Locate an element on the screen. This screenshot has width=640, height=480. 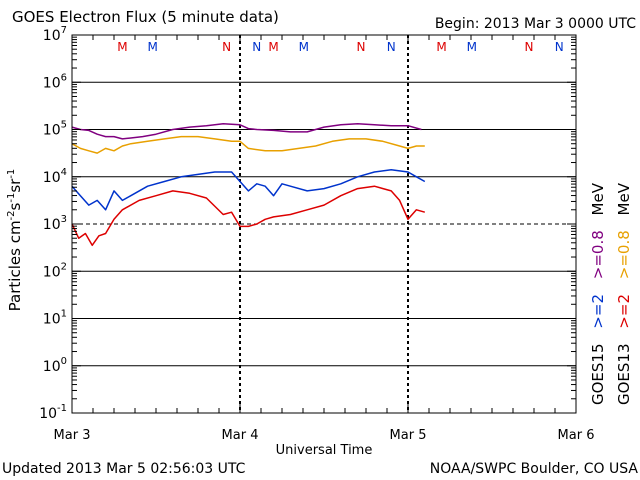
begin-time: Begin: 2013 Mar 3 0000 UTC is located at coordinates (535, 24).